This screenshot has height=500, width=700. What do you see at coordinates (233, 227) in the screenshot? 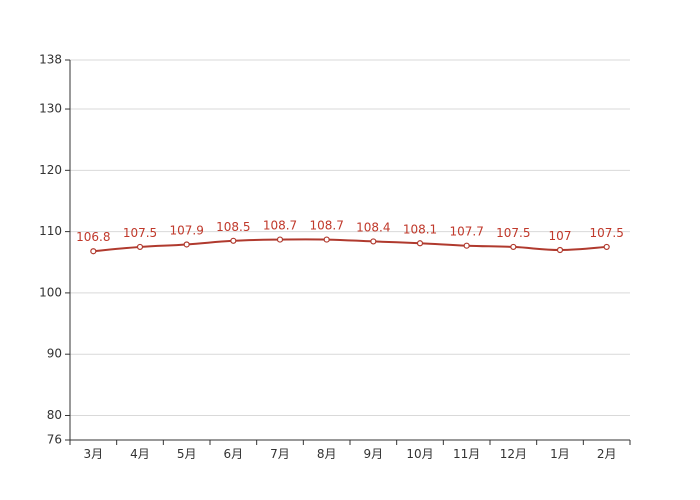
I see `data-label: 108.5` at bounding box center [233, 227].